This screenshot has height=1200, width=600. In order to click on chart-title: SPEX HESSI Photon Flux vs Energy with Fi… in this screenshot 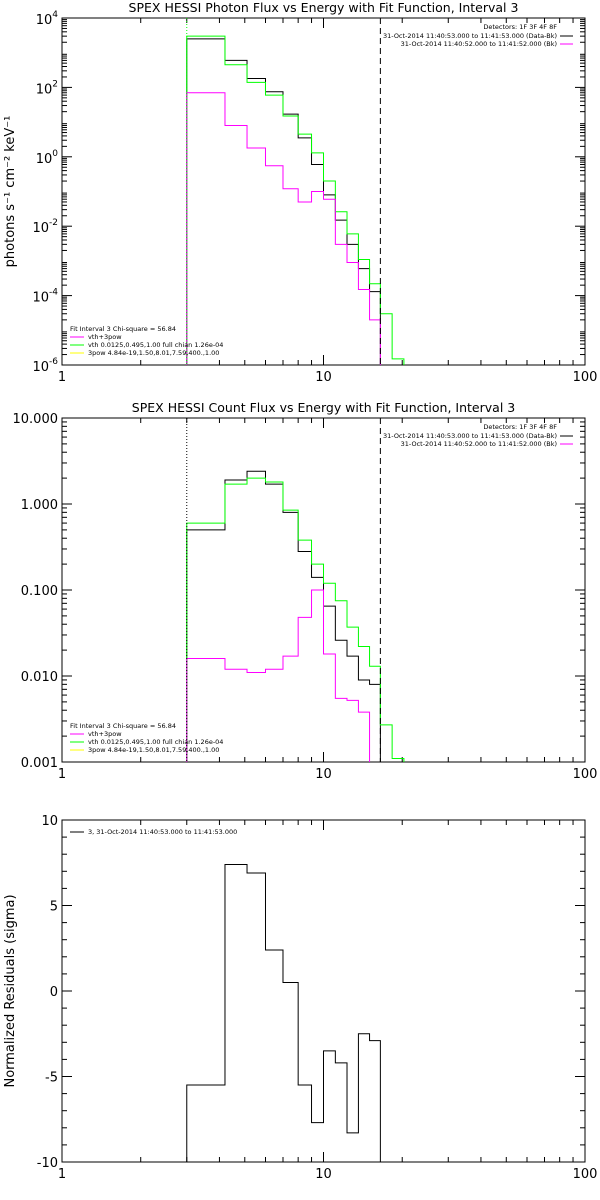, I will do `click(324, 7)`.